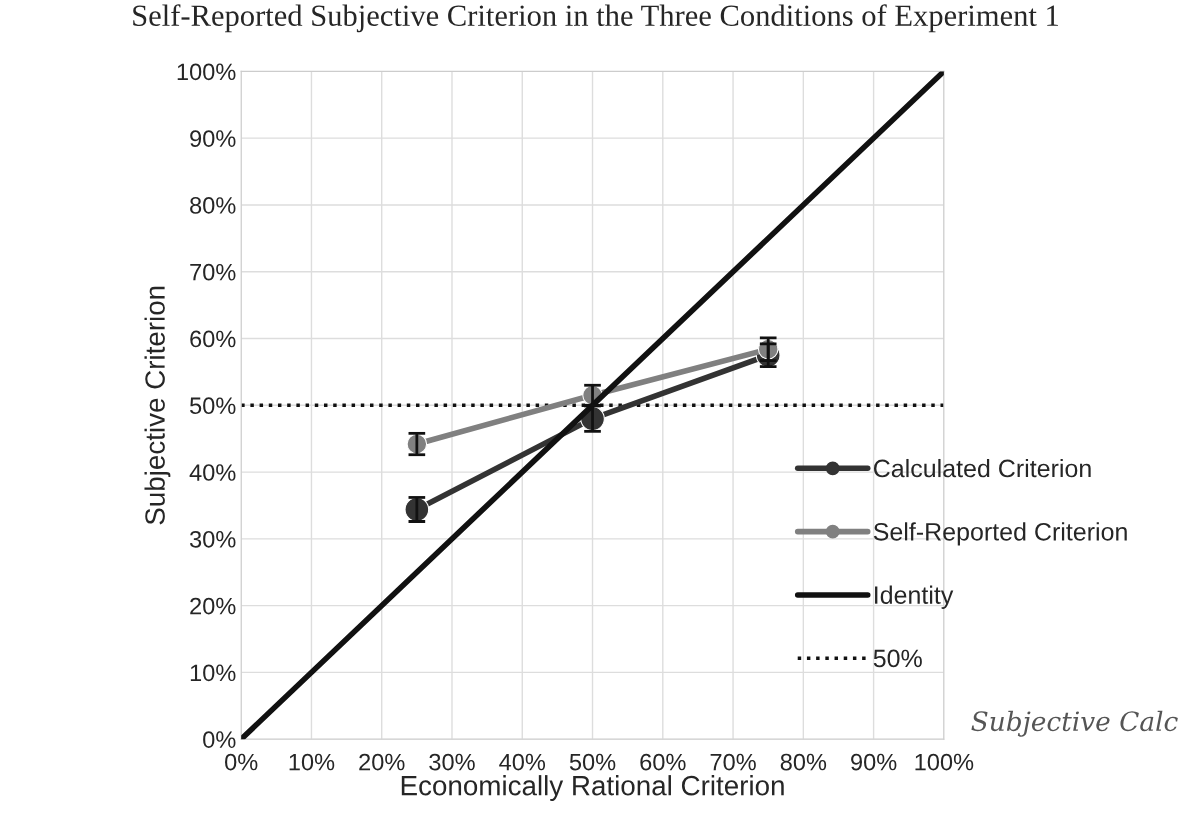  Describe the element at coordinates (213, 606) in the screenshot. I see `y-tick-label: 20%` at that location.